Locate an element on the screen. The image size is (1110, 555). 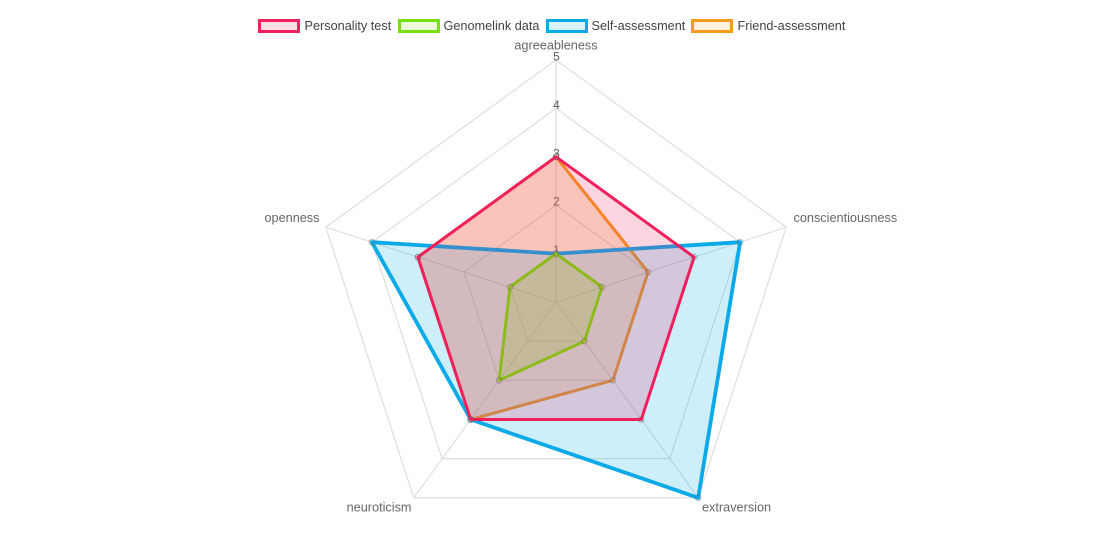
svg-text: 4 is located at coordinates (556, 105).